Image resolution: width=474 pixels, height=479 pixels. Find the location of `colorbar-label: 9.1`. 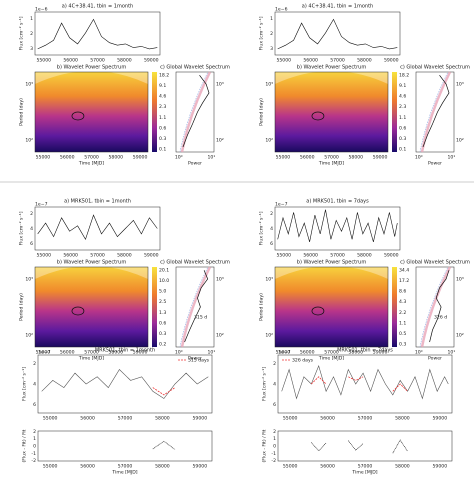

colorbar-label: 9.1 is located at coordinates (402, 86).